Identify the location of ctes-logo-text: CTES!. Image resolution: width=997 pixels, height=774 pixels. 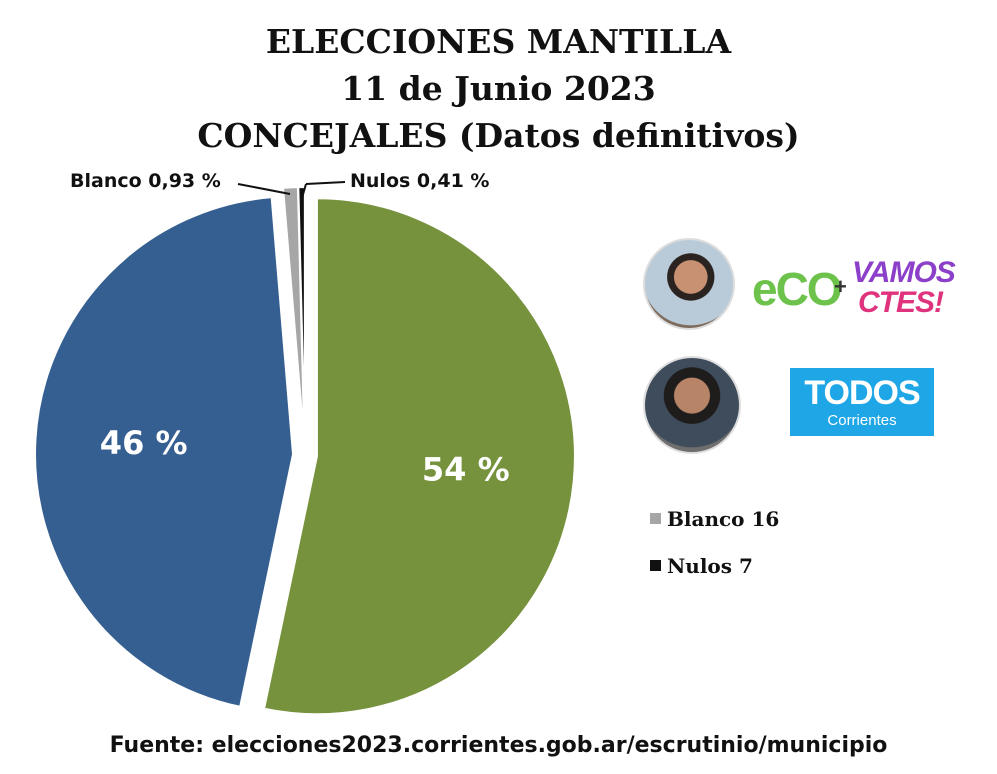
(901, 302).